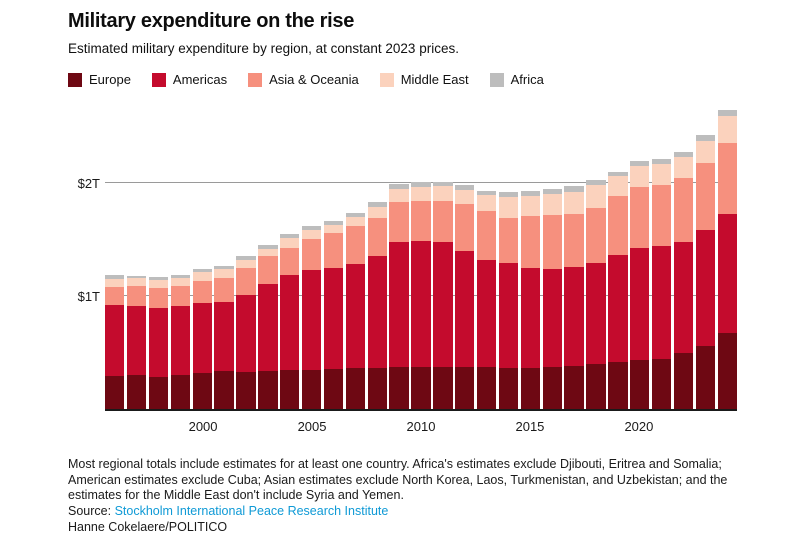 The width and height of the screenshot is (812, 553). I want to click on bar-2023, so click(705, 271).